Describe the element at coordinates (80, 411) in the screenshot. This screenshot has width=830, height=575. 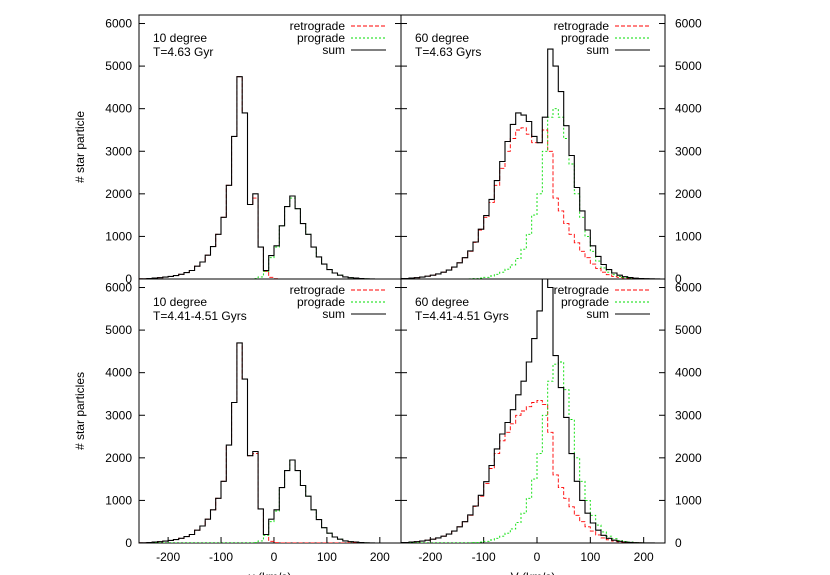
I see `y-axis-label: # star particles` at that location.